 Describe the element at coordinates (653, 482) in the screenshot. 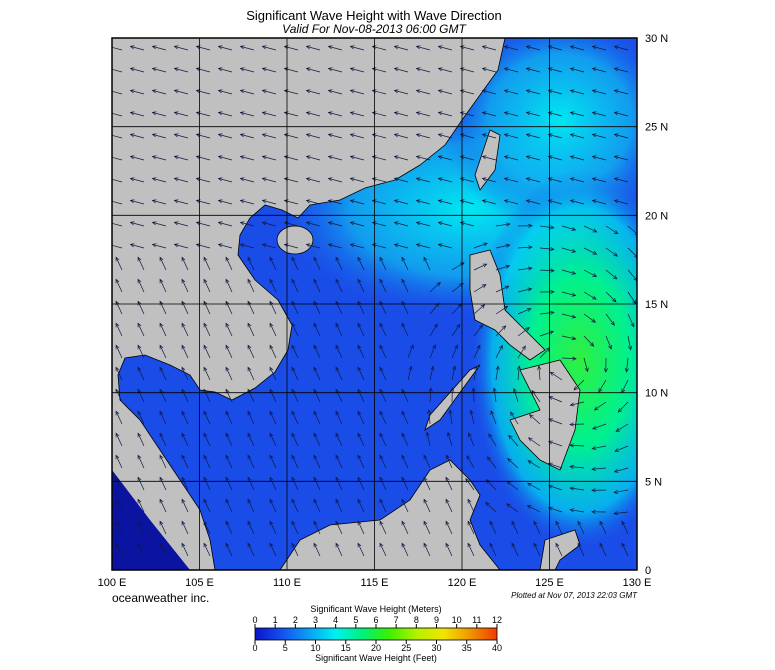

I see `lat-label: 5 N` at that location.